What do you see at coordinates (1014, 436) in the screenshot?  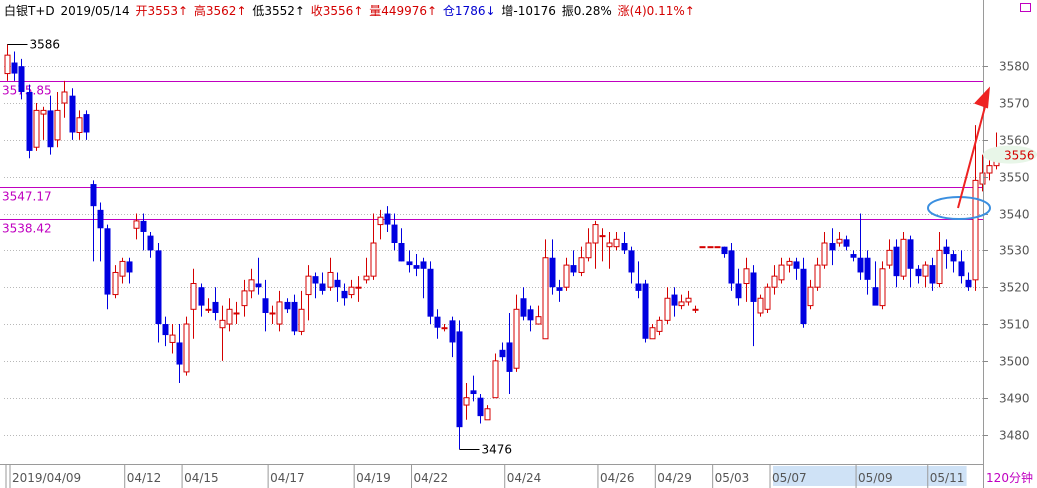 I see `y-tick-label: 3480` at bounding box center [1014, 436].